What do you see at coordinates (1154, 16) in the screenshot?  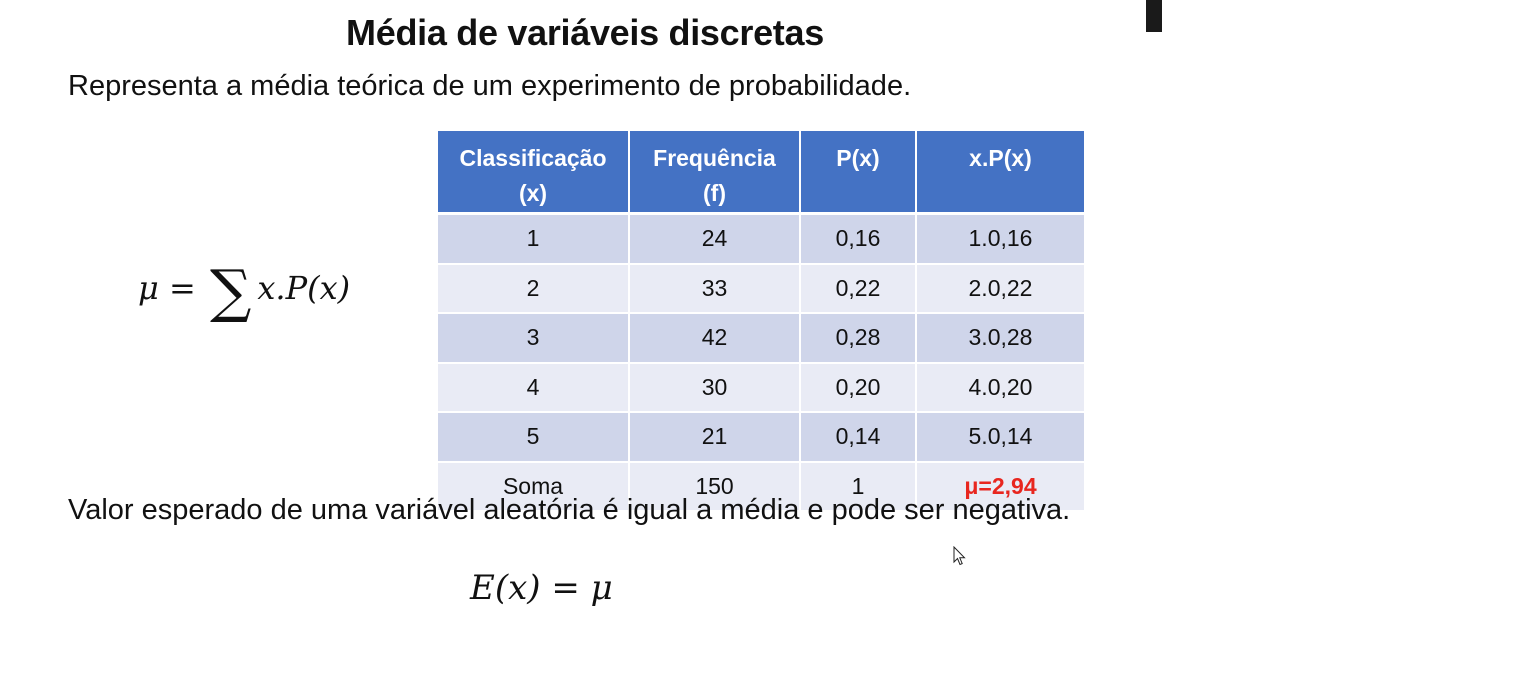 I see `screen-edge-block` at bounding box center [1154, 16].